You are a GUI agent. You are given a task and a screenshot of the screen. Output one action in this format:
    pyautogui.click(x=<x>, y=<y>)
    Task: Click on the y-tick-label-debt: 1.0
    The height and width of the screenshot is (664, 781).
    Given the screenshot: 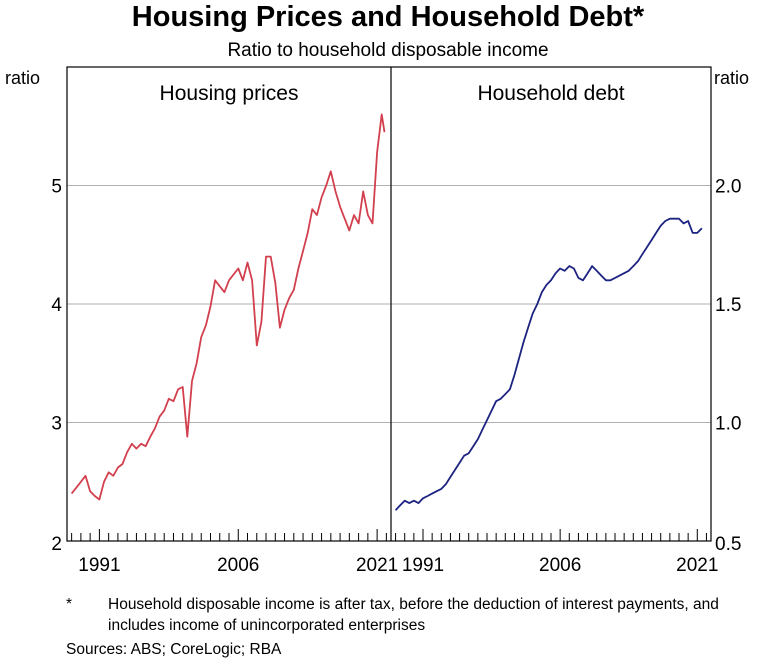 What is the action you would take?
    pyautogui.click(x=728, y=424)
    